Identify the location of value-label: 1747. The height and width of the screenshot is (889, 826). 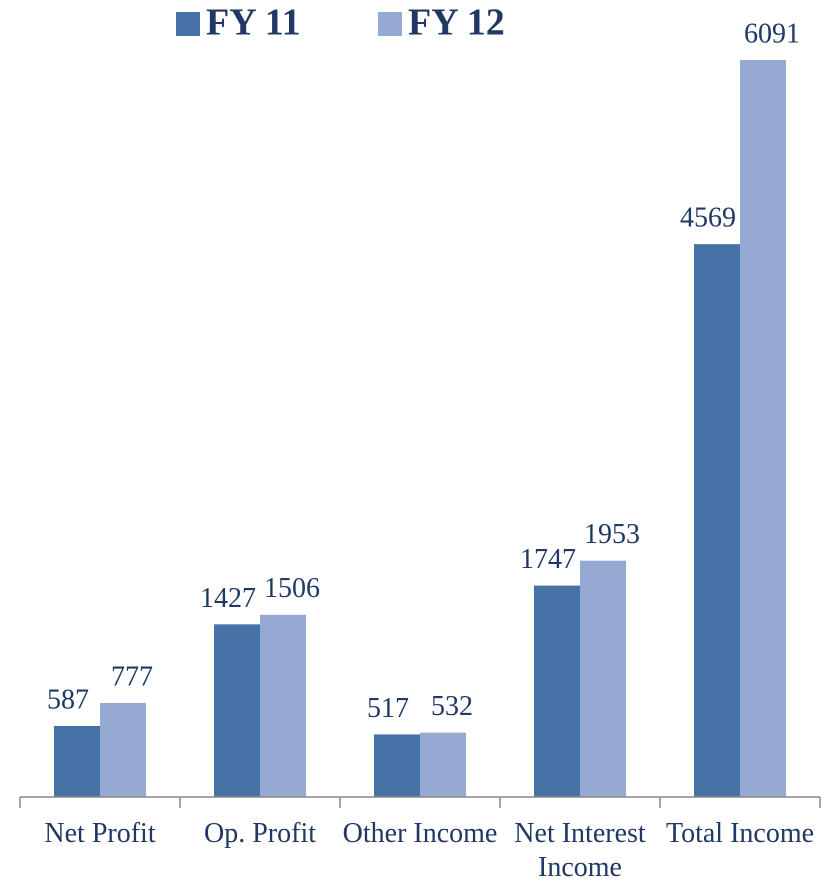
(548, 559).